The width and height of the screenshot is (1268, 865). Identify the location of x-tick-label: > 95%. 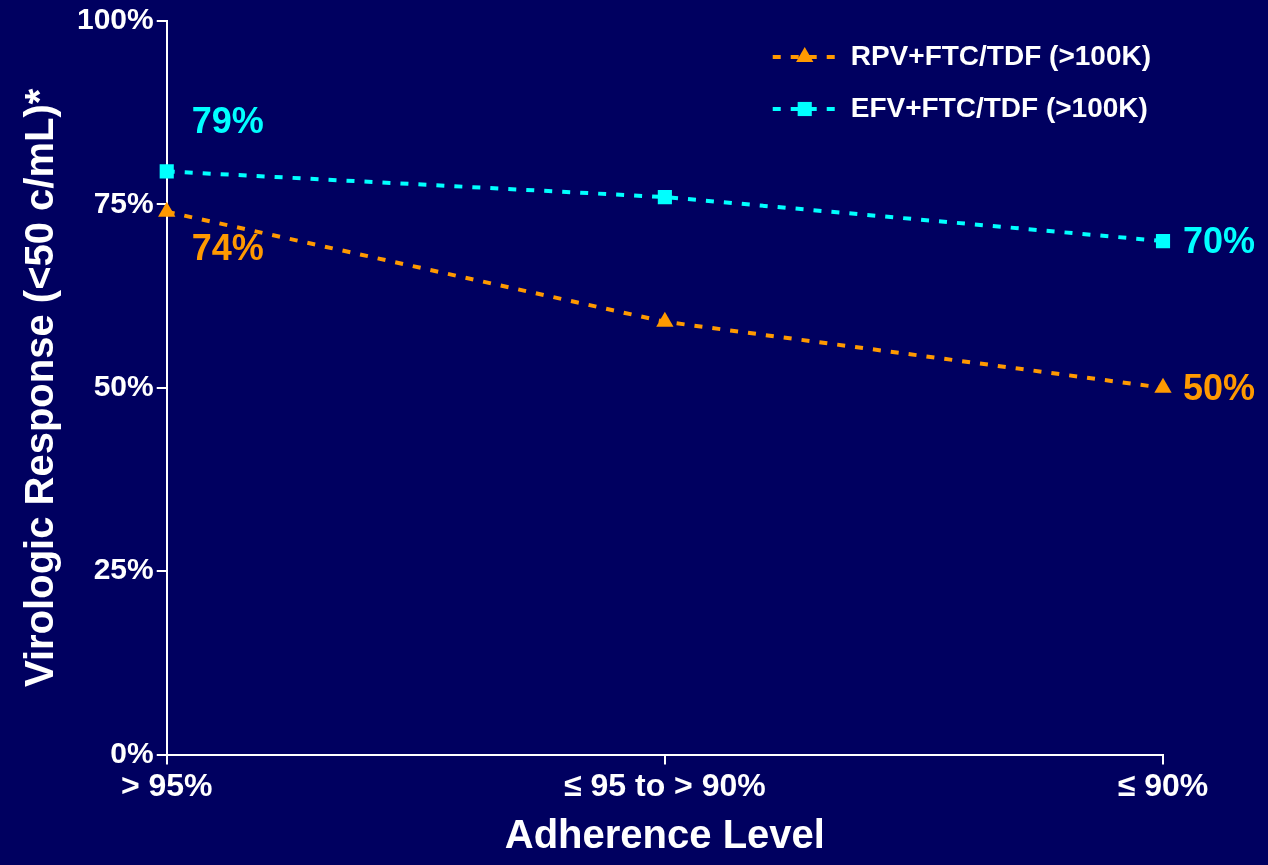
(166, 784).